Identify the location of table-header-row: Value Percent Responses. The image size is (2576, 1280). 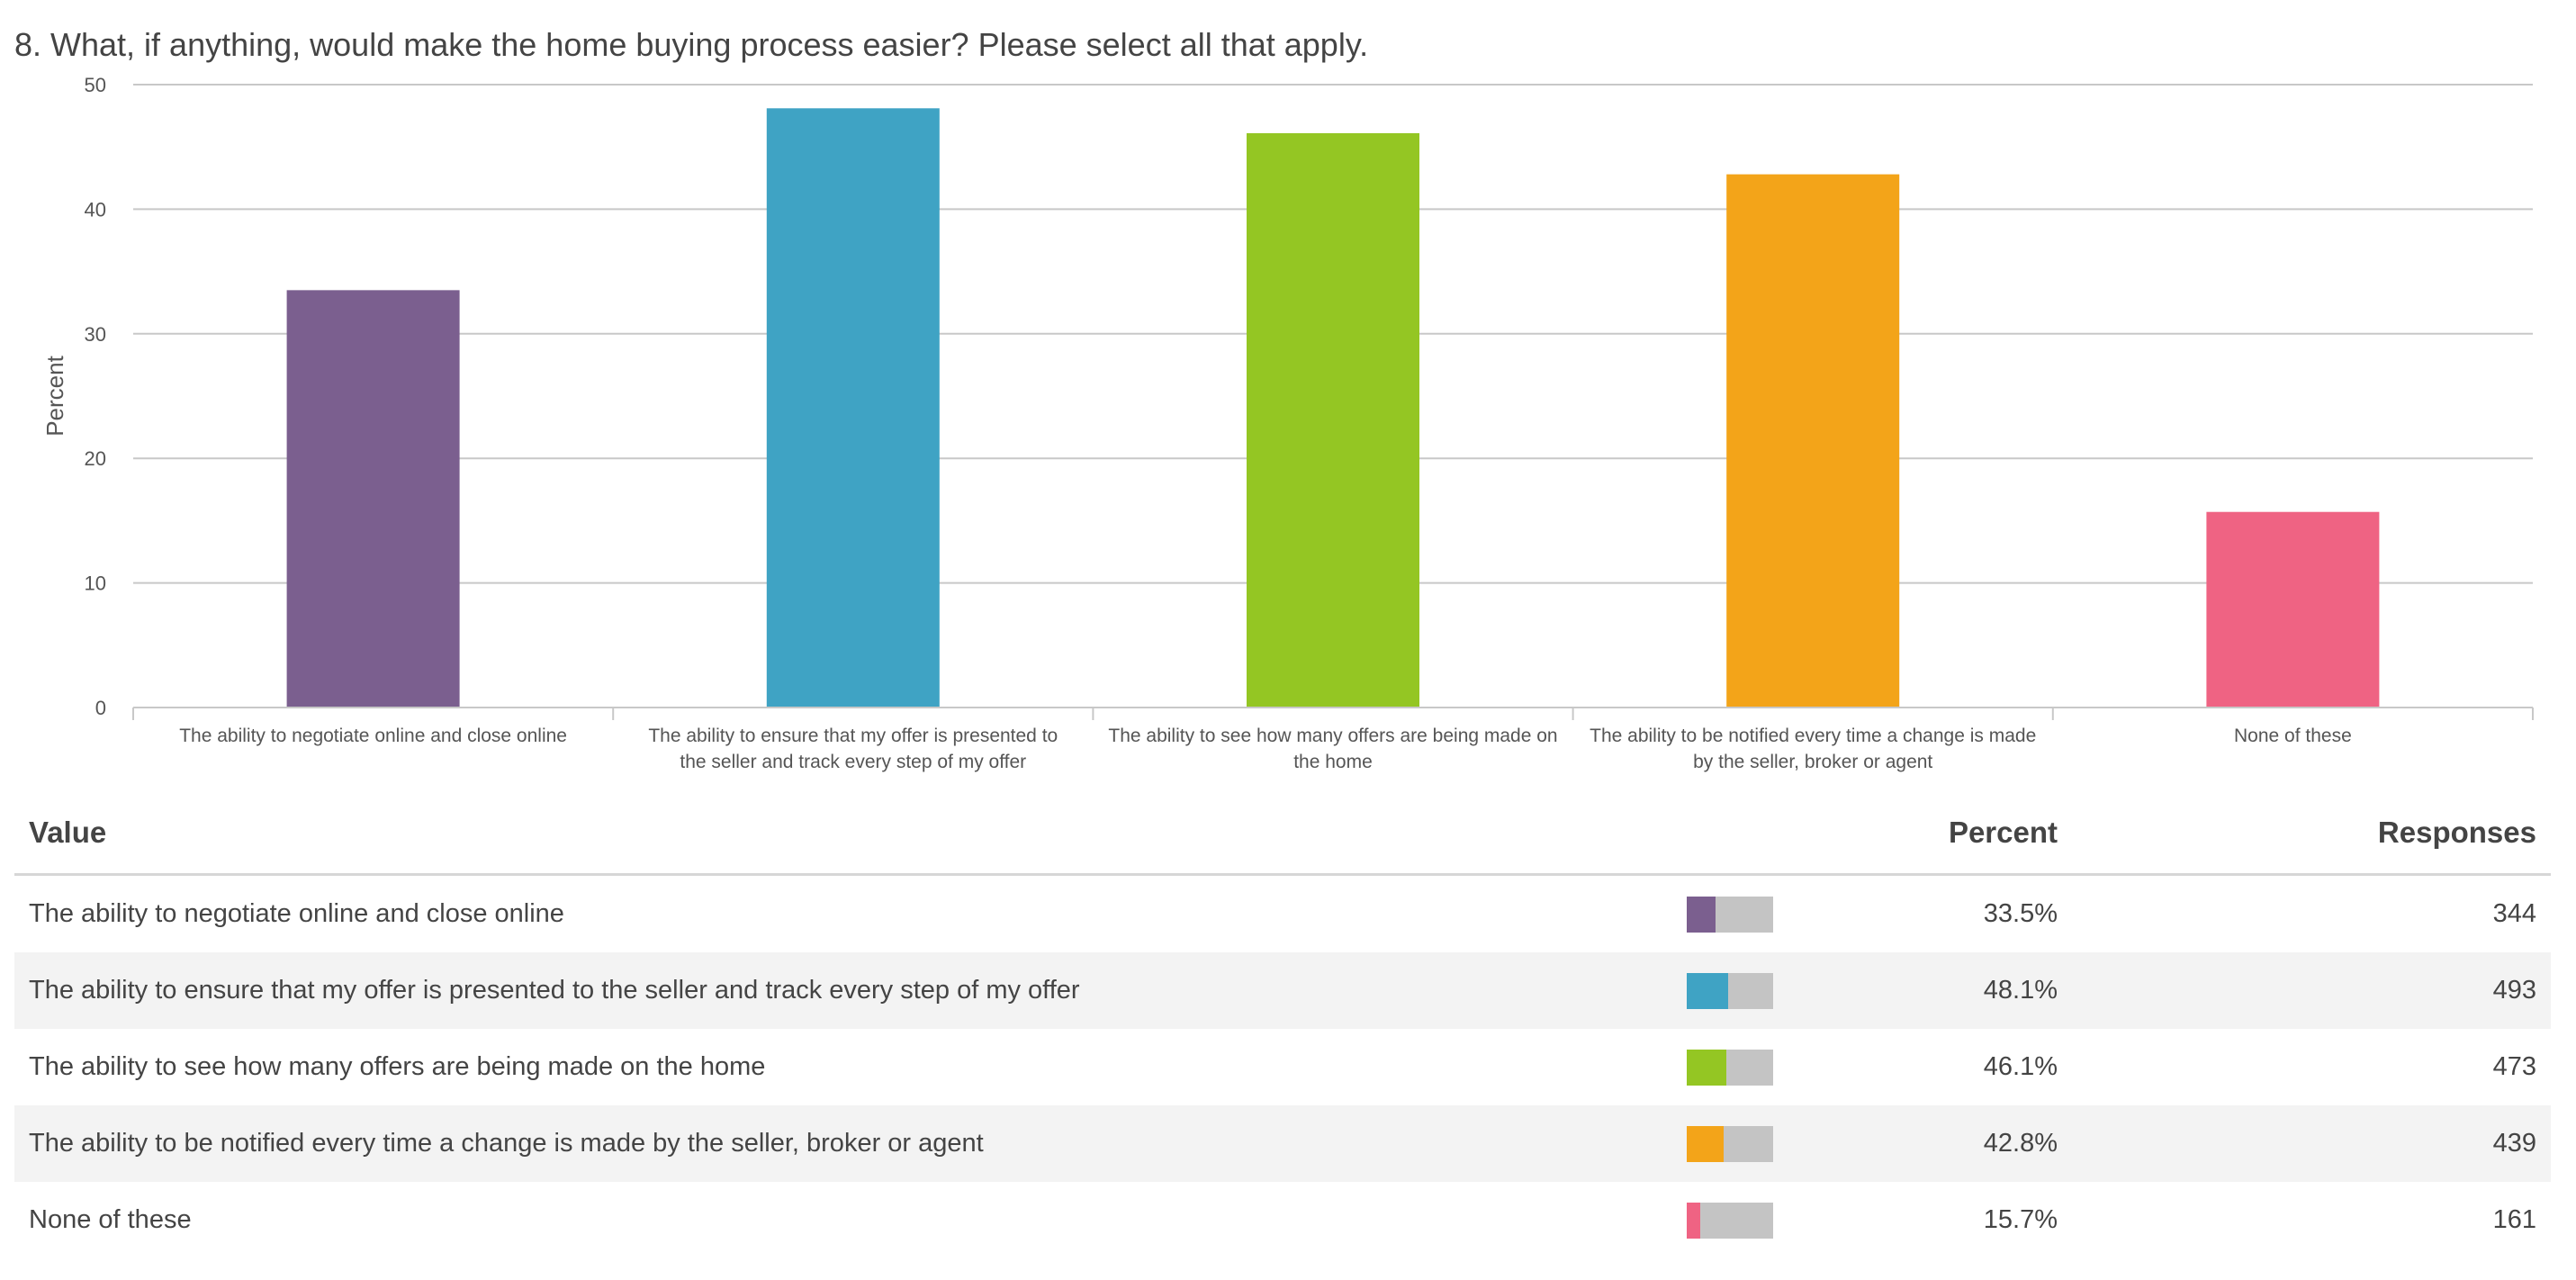
(1282, 834).